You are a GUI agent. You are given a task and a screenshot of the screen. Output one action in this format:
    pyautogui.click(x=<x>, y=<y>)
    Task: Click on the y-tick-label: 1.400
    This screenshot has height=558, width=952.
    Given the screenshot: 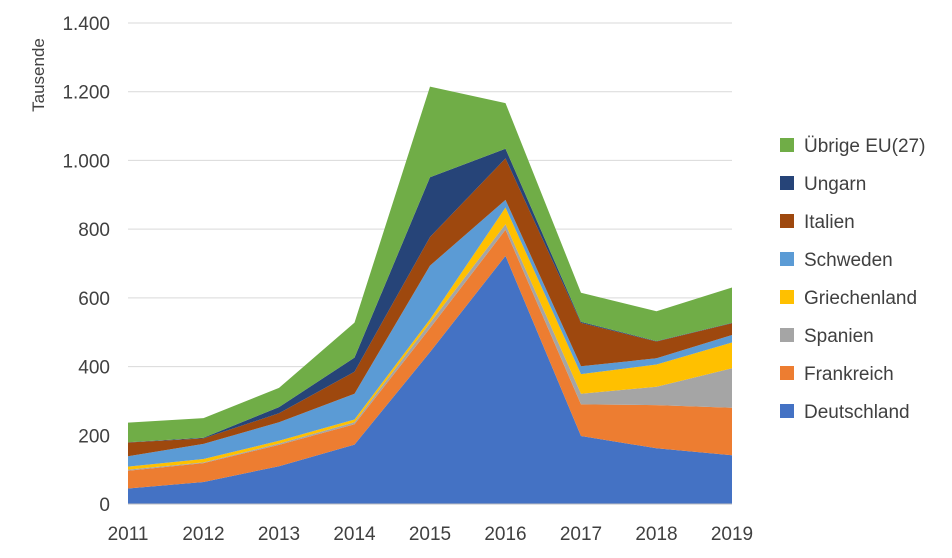 What is the action you would take?
    pyautogui.click(x=86, y=24)
    